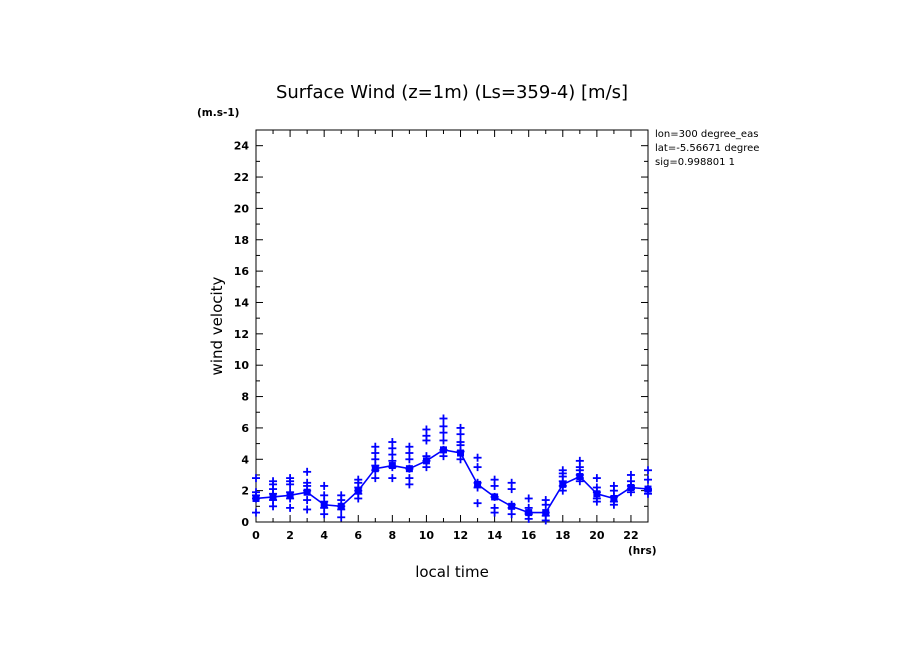 The image size is (904, 654). What do you see at coordinates (630, 535) in the screenshot?
I see `x-tick-label: 22` at bounding box center [630, 535].